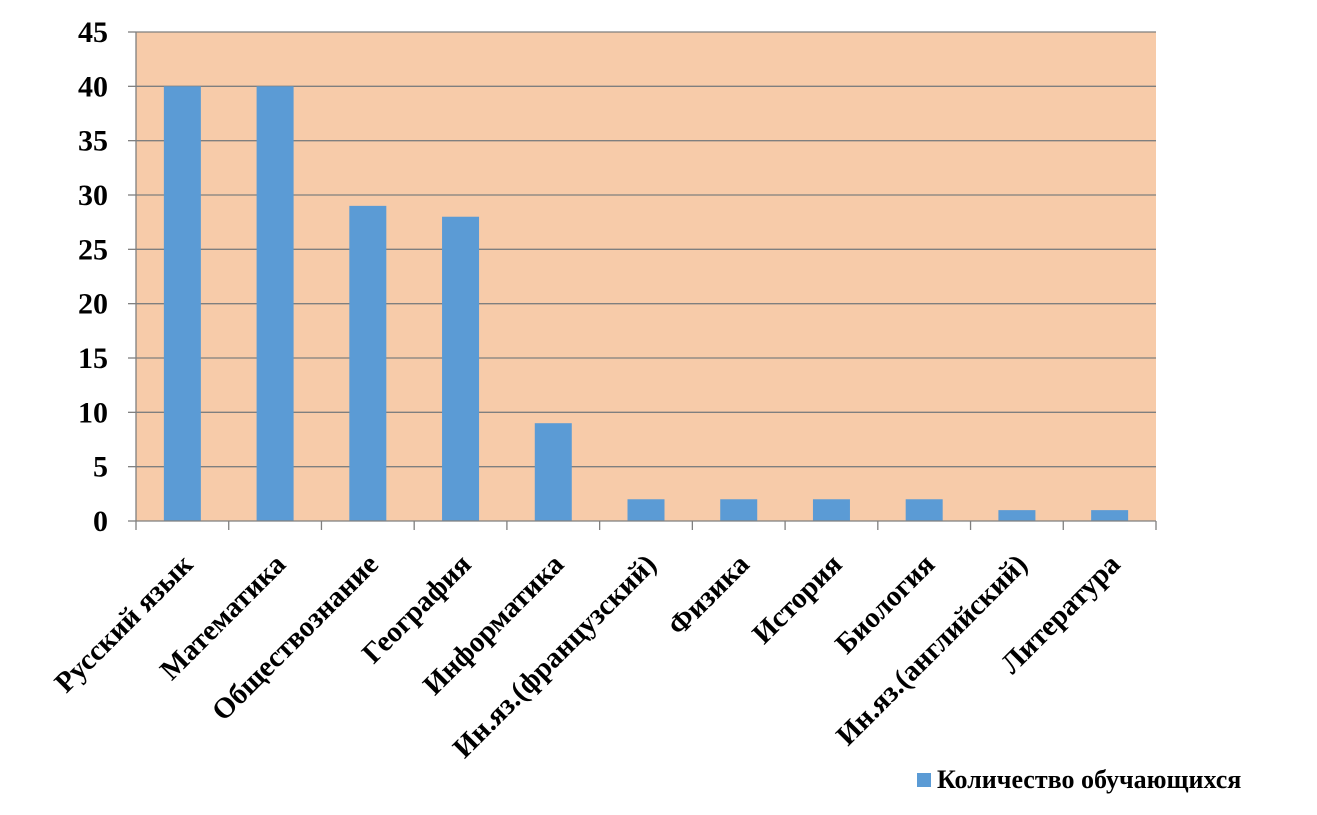 This screenshot has width=1317, height=815. I want to click on legend: Количество обучающихся, so click(1079, 780).